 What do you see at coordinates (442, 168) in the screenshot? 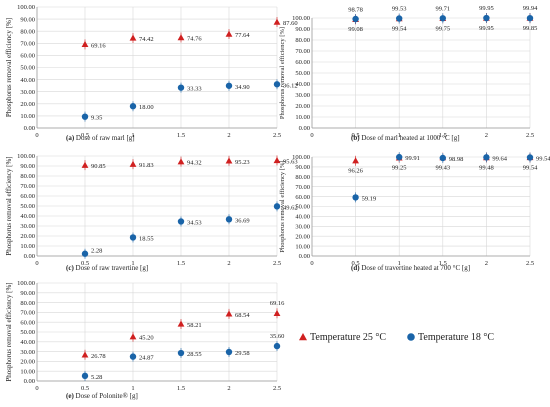
I see `data-label: 99.43` at bounding box center [442, 168].